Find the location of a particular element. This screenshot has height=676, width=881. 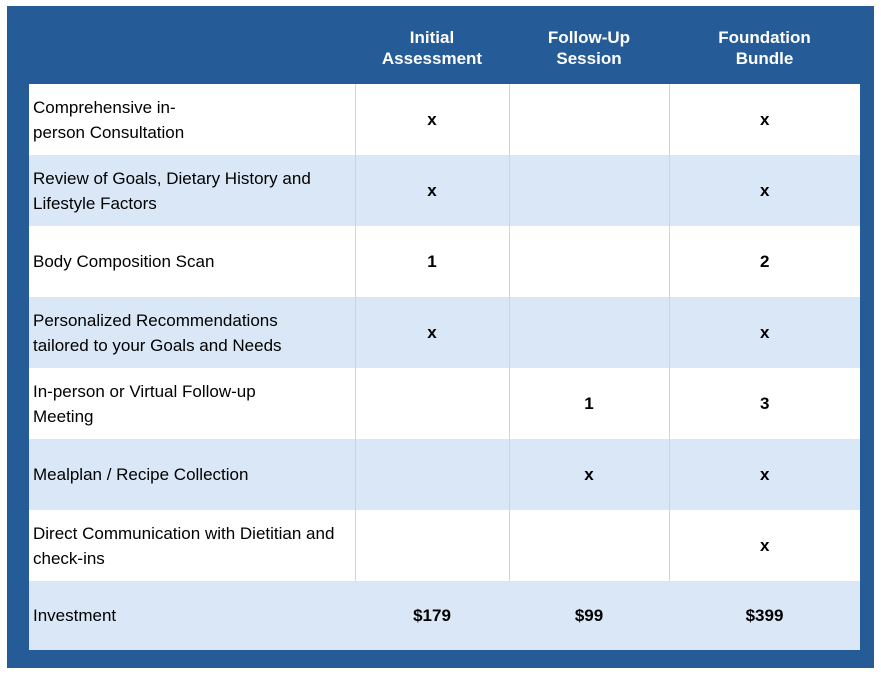

table-row: Comprehensive in-person Consultation x x is located at coordinates (444, 119).